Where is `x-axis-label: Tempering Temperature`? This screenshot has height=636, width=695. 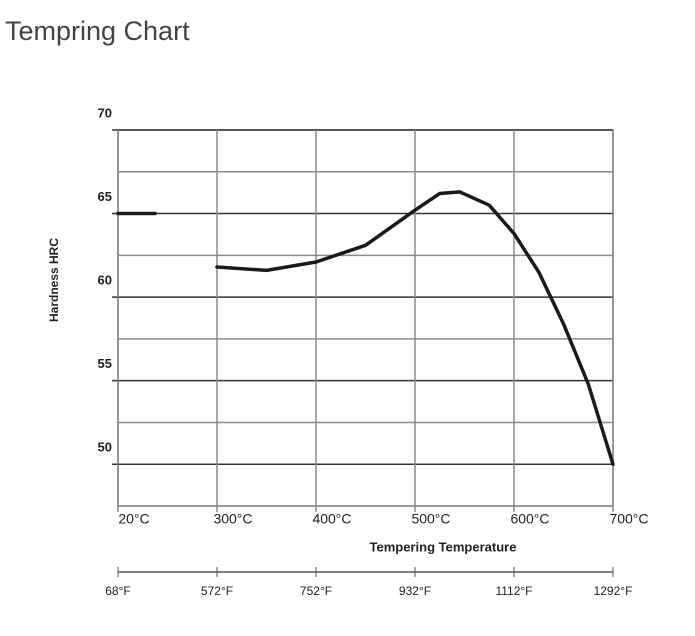 x-axis-label: Tempering Temperature is located at coordinates (443, 546).